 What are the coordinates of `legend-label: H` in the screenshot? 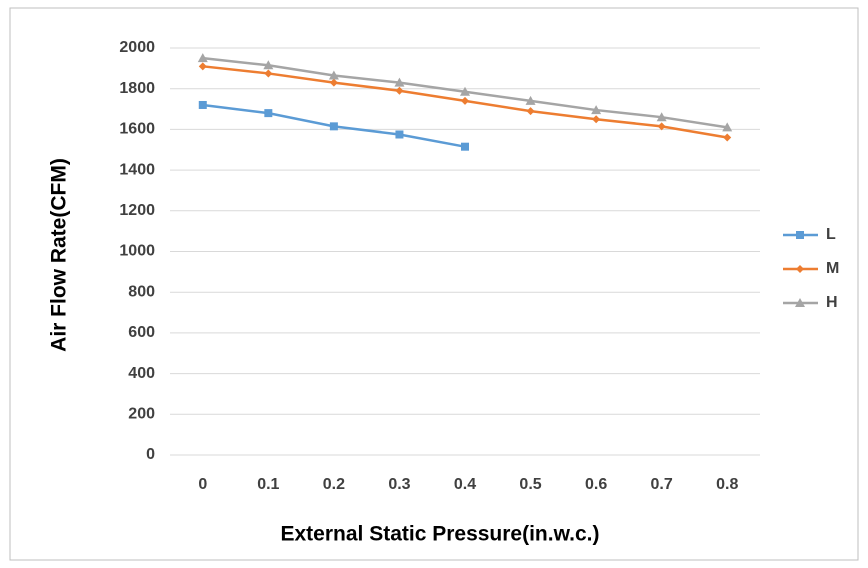 It's located at (832, 302).